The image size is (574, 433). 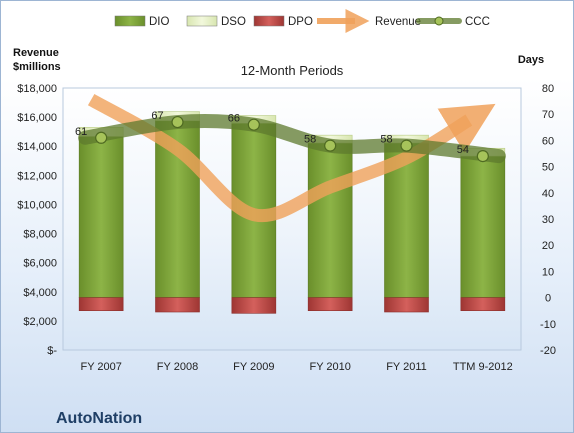 What do you see at coordinates (177, 367) in the screenshot?
I see `x-tick-label: FY 2008` at bounding box center [177, 367].